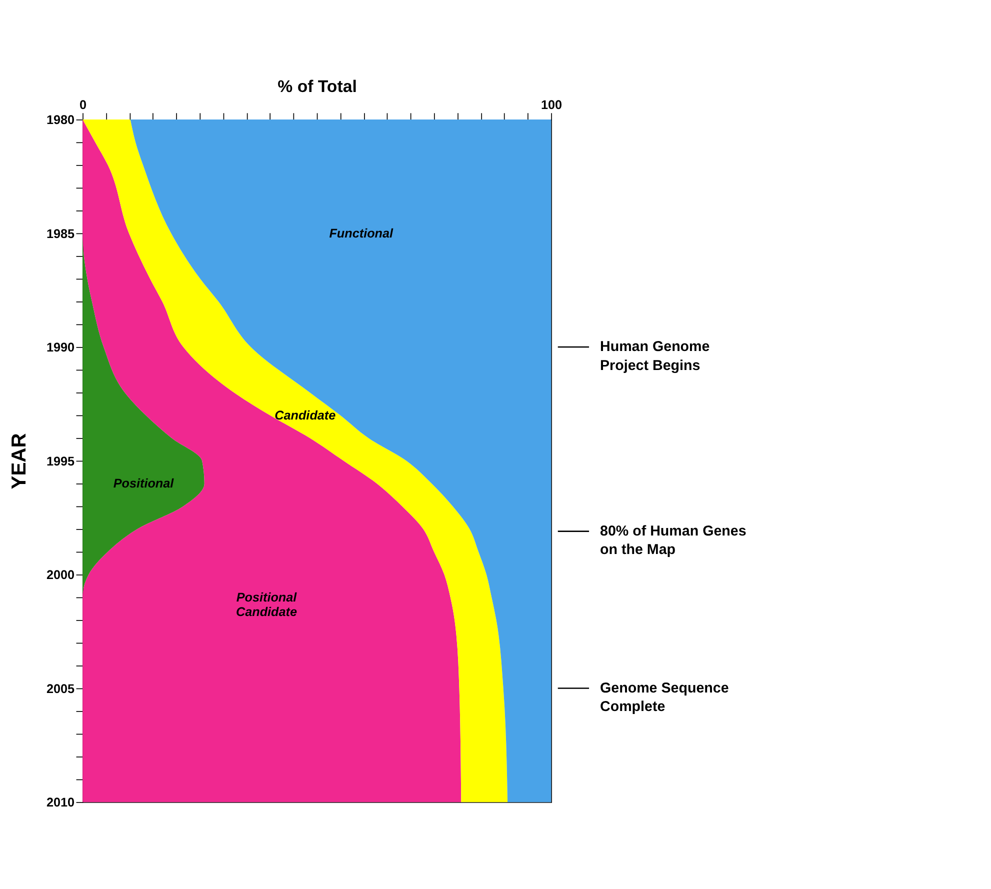  What do you see at coordinates (60, 461) in the screenshot?
I see `y-tick-label: 1995` at bounding box center [60, 461].